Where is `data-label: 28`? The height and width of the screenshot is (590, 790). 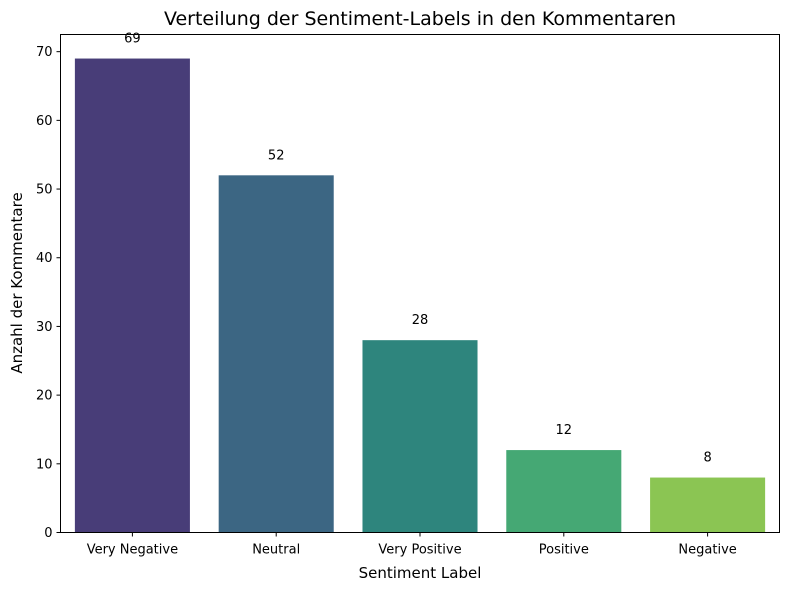
data-label: 28 is located at coordinates (420, 320).